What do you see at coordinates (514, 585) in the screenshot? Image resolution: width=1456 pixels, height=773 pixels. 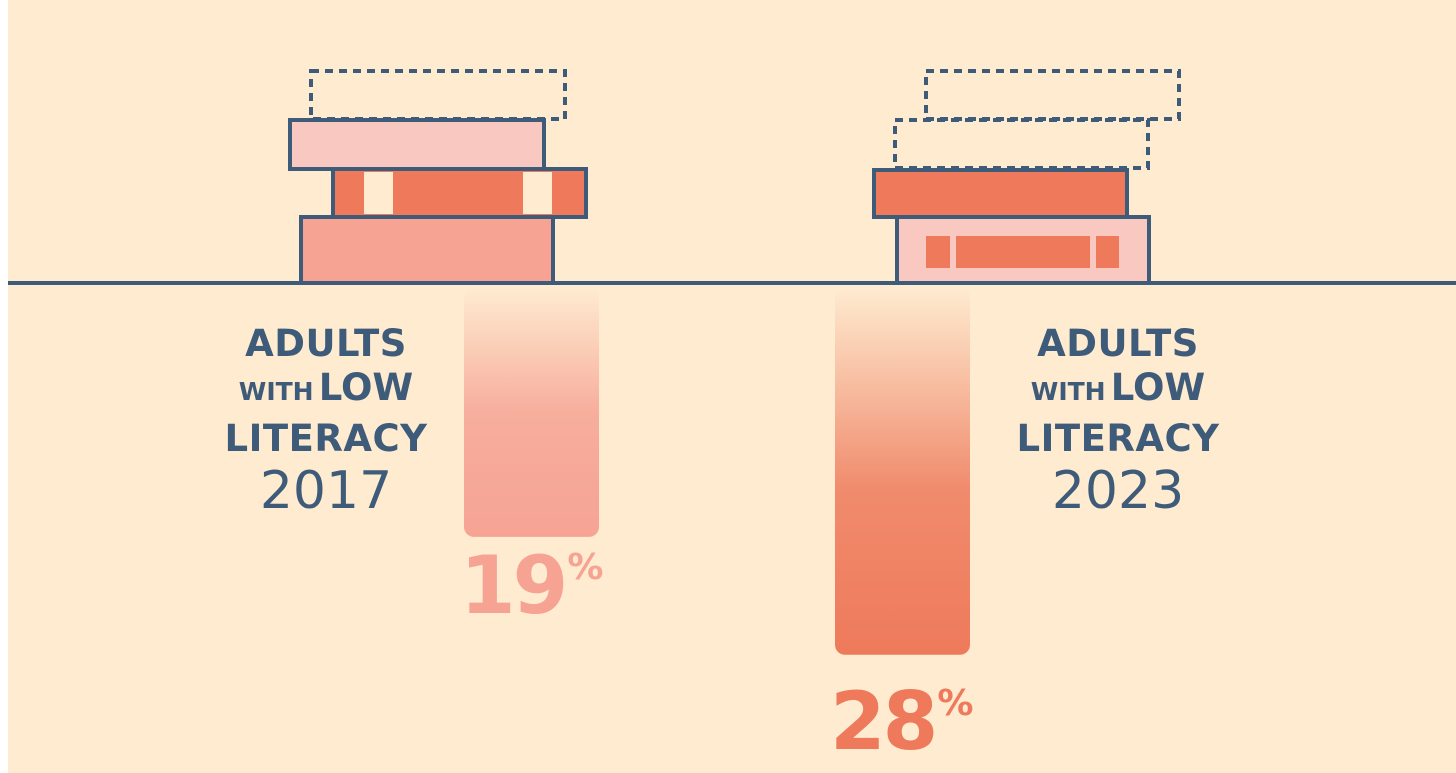 I see `value-number: 19` at bounding box center [514, 585].